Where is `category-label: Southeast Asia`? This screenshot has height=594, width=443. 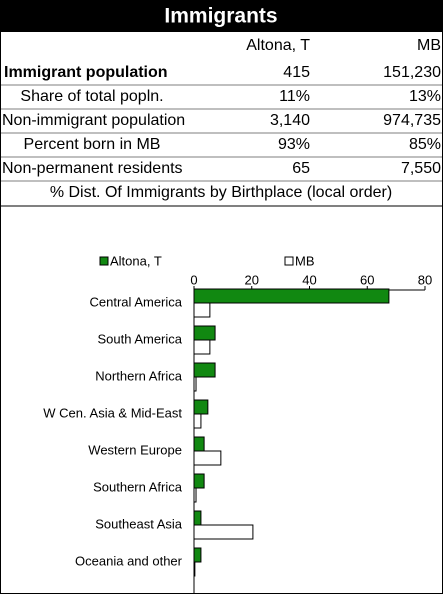
category-label: Southeast Asia is located at coordinates (138, 523).